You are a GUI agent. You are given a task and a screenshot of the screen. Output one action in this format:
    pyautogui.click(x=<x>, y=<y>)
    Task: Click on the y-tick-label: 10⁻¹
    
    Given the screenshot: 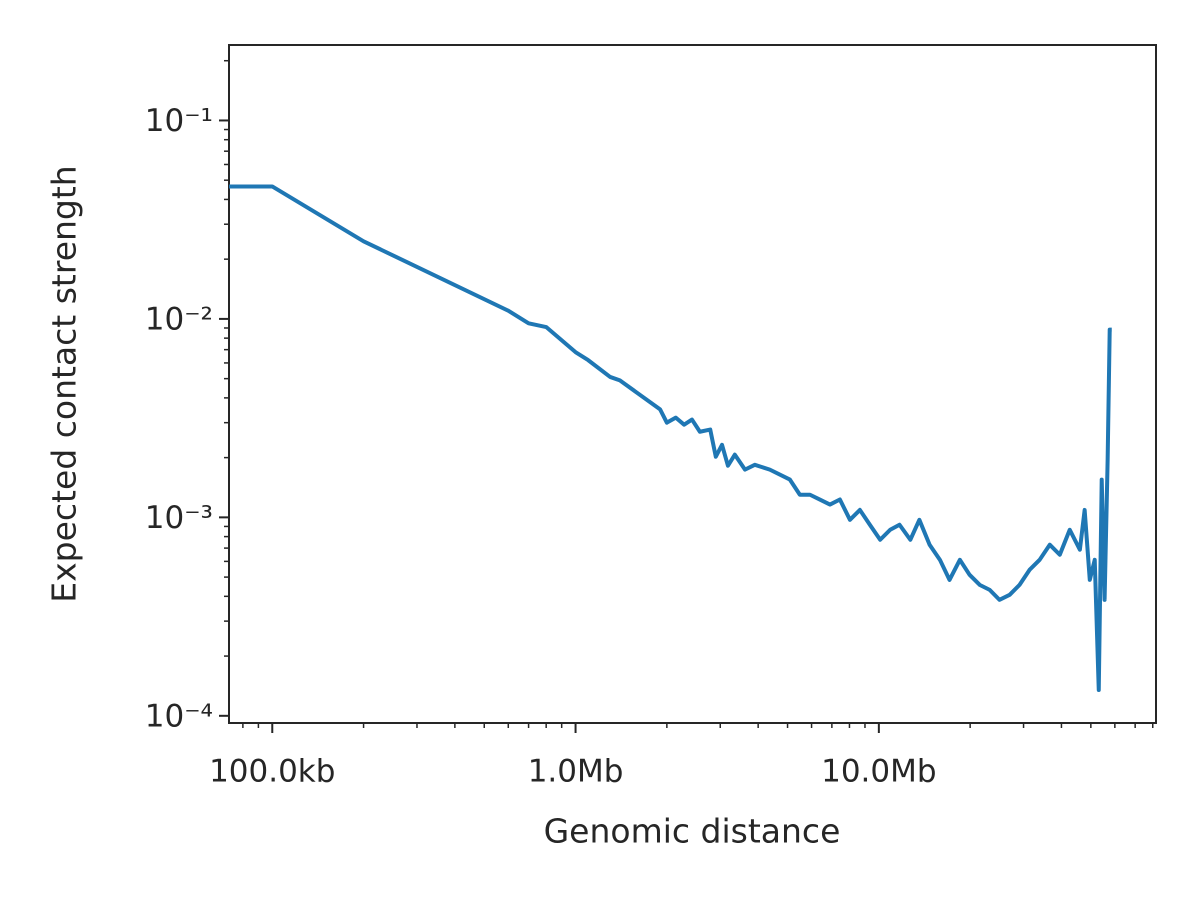 What is the action you would take?
    pyautogui.click(x=179, y=121)
    